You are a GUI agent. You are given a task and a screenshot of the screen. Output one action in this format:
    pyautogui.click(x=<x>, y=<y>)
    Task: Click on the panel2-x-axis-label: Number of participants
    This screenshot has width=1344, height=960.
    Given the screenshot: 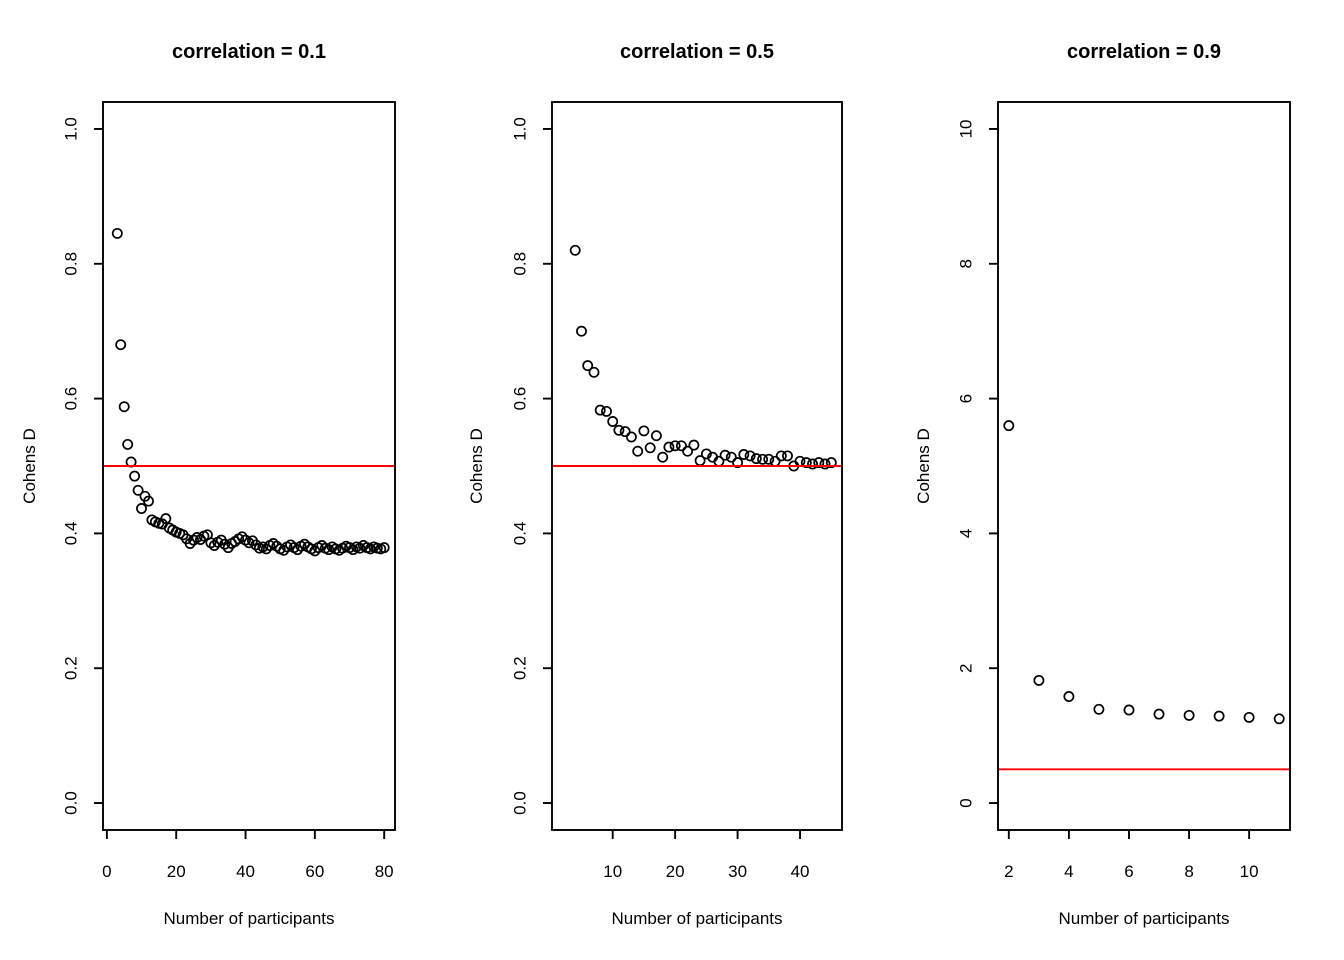 What is the action you would take?
    pyautogui.click(x=697, y=918)
    